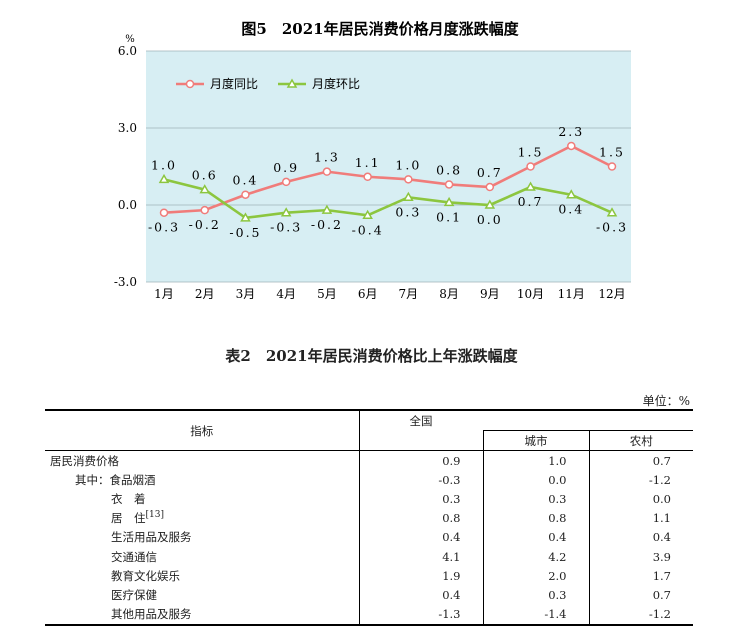 This screenshot has width=743, height=637. I want to click on x-axis: 1月 2月 3月 4月 5月 6月 7月 8月 9月 10月 11月 12月, so click(389, 294).